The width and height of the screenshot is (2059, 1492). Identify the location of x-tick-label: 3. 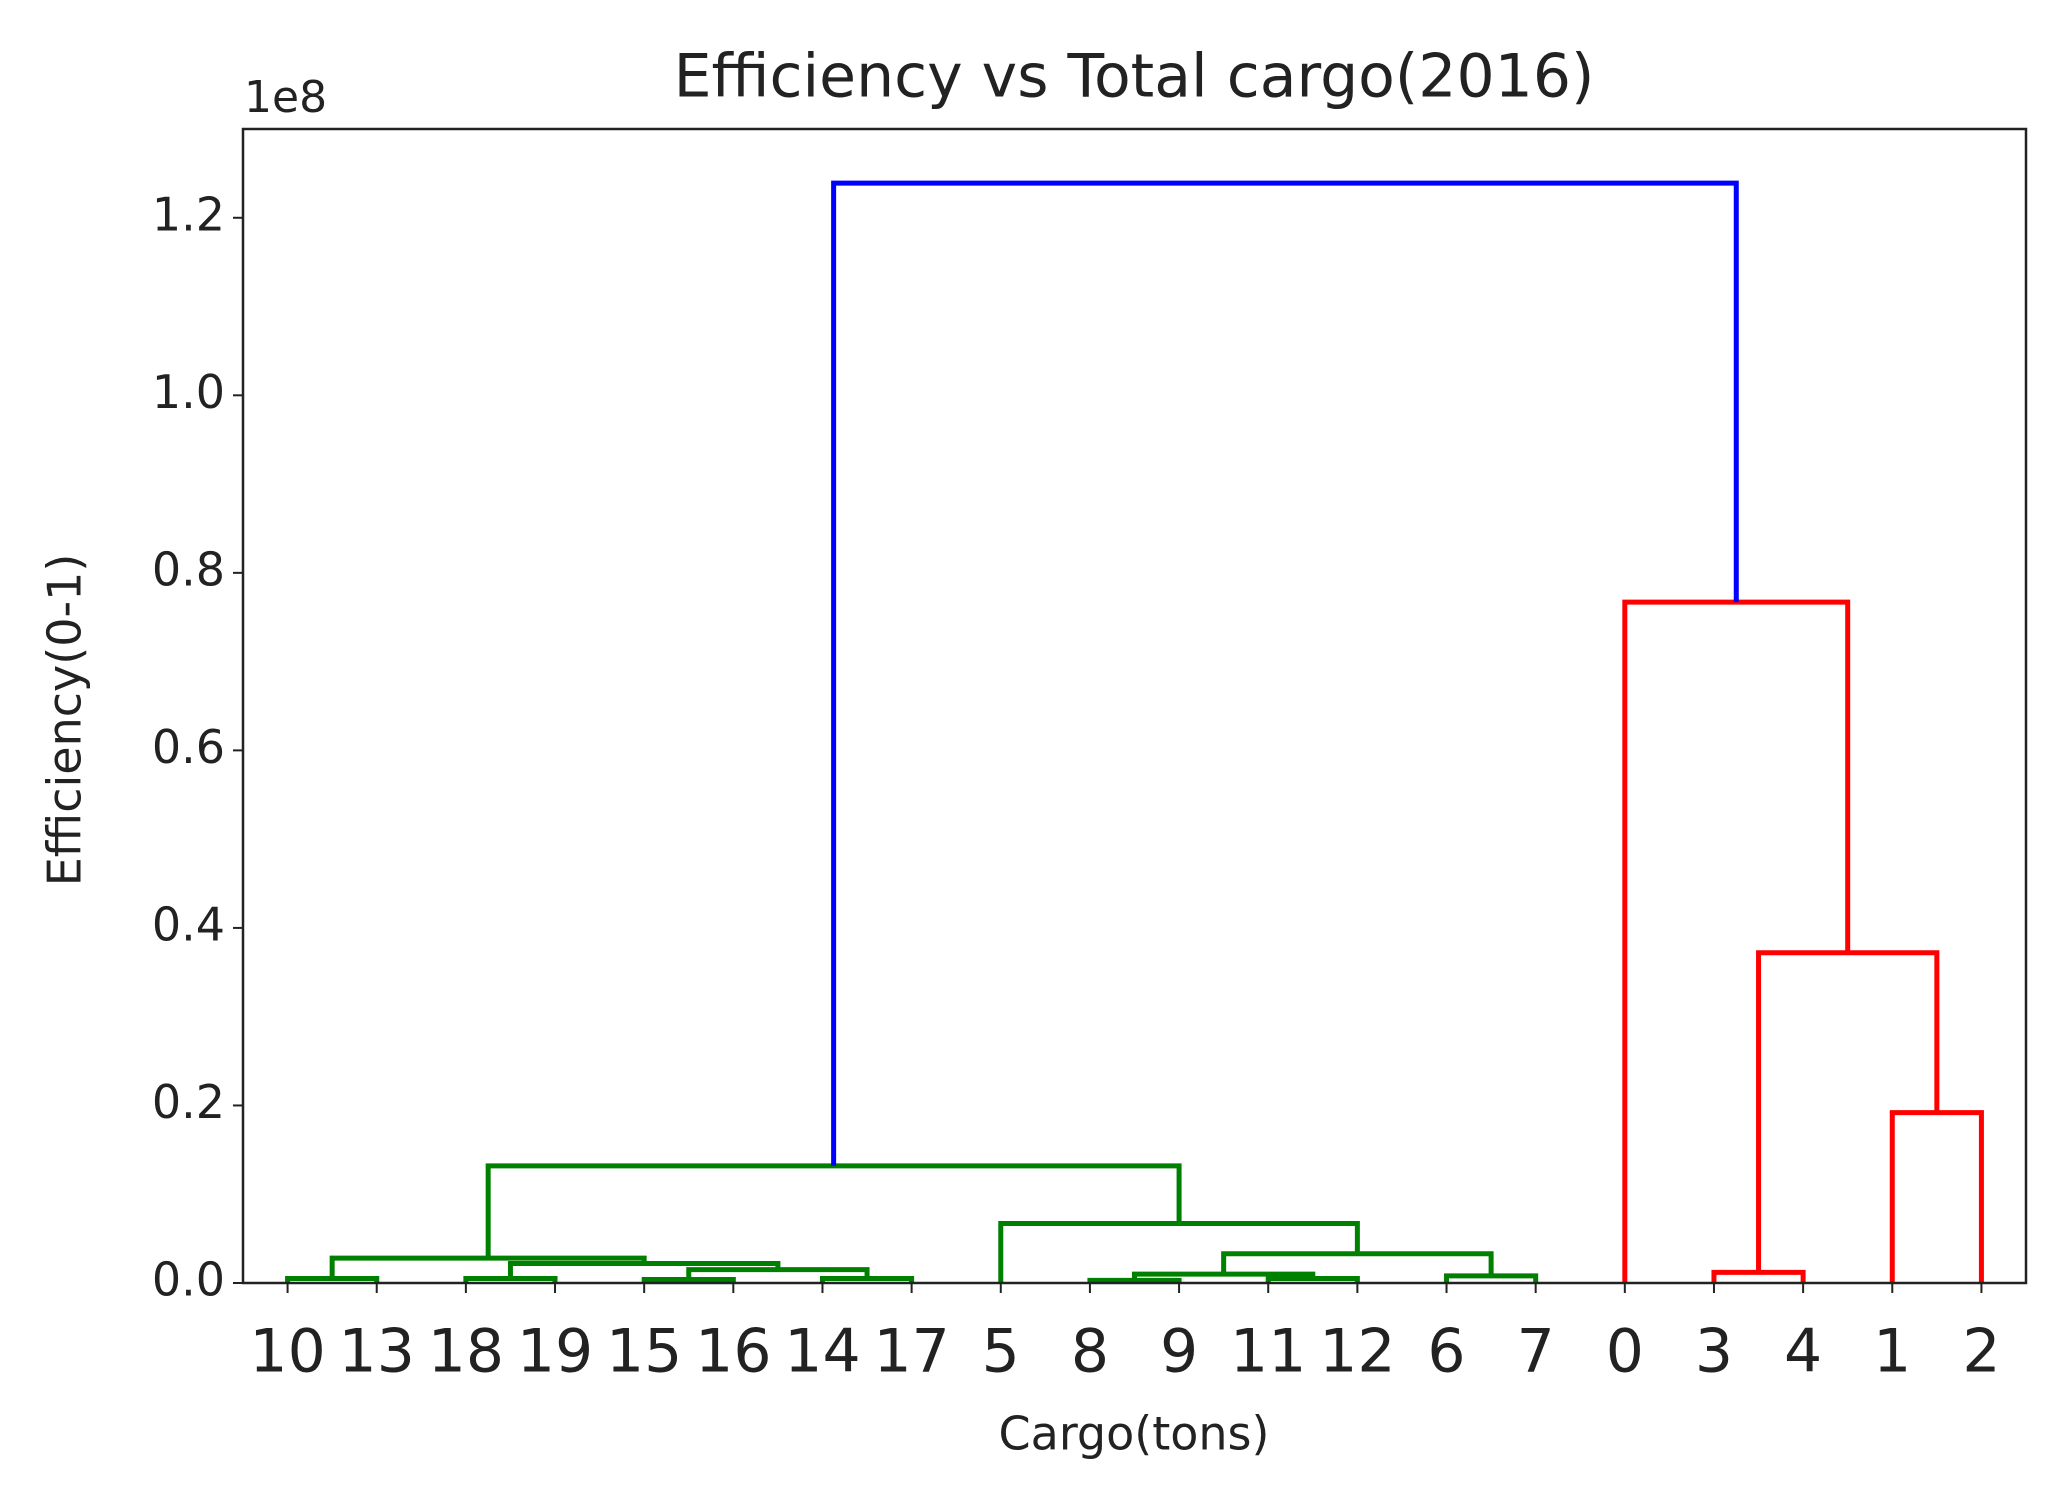
(1714, 1352).